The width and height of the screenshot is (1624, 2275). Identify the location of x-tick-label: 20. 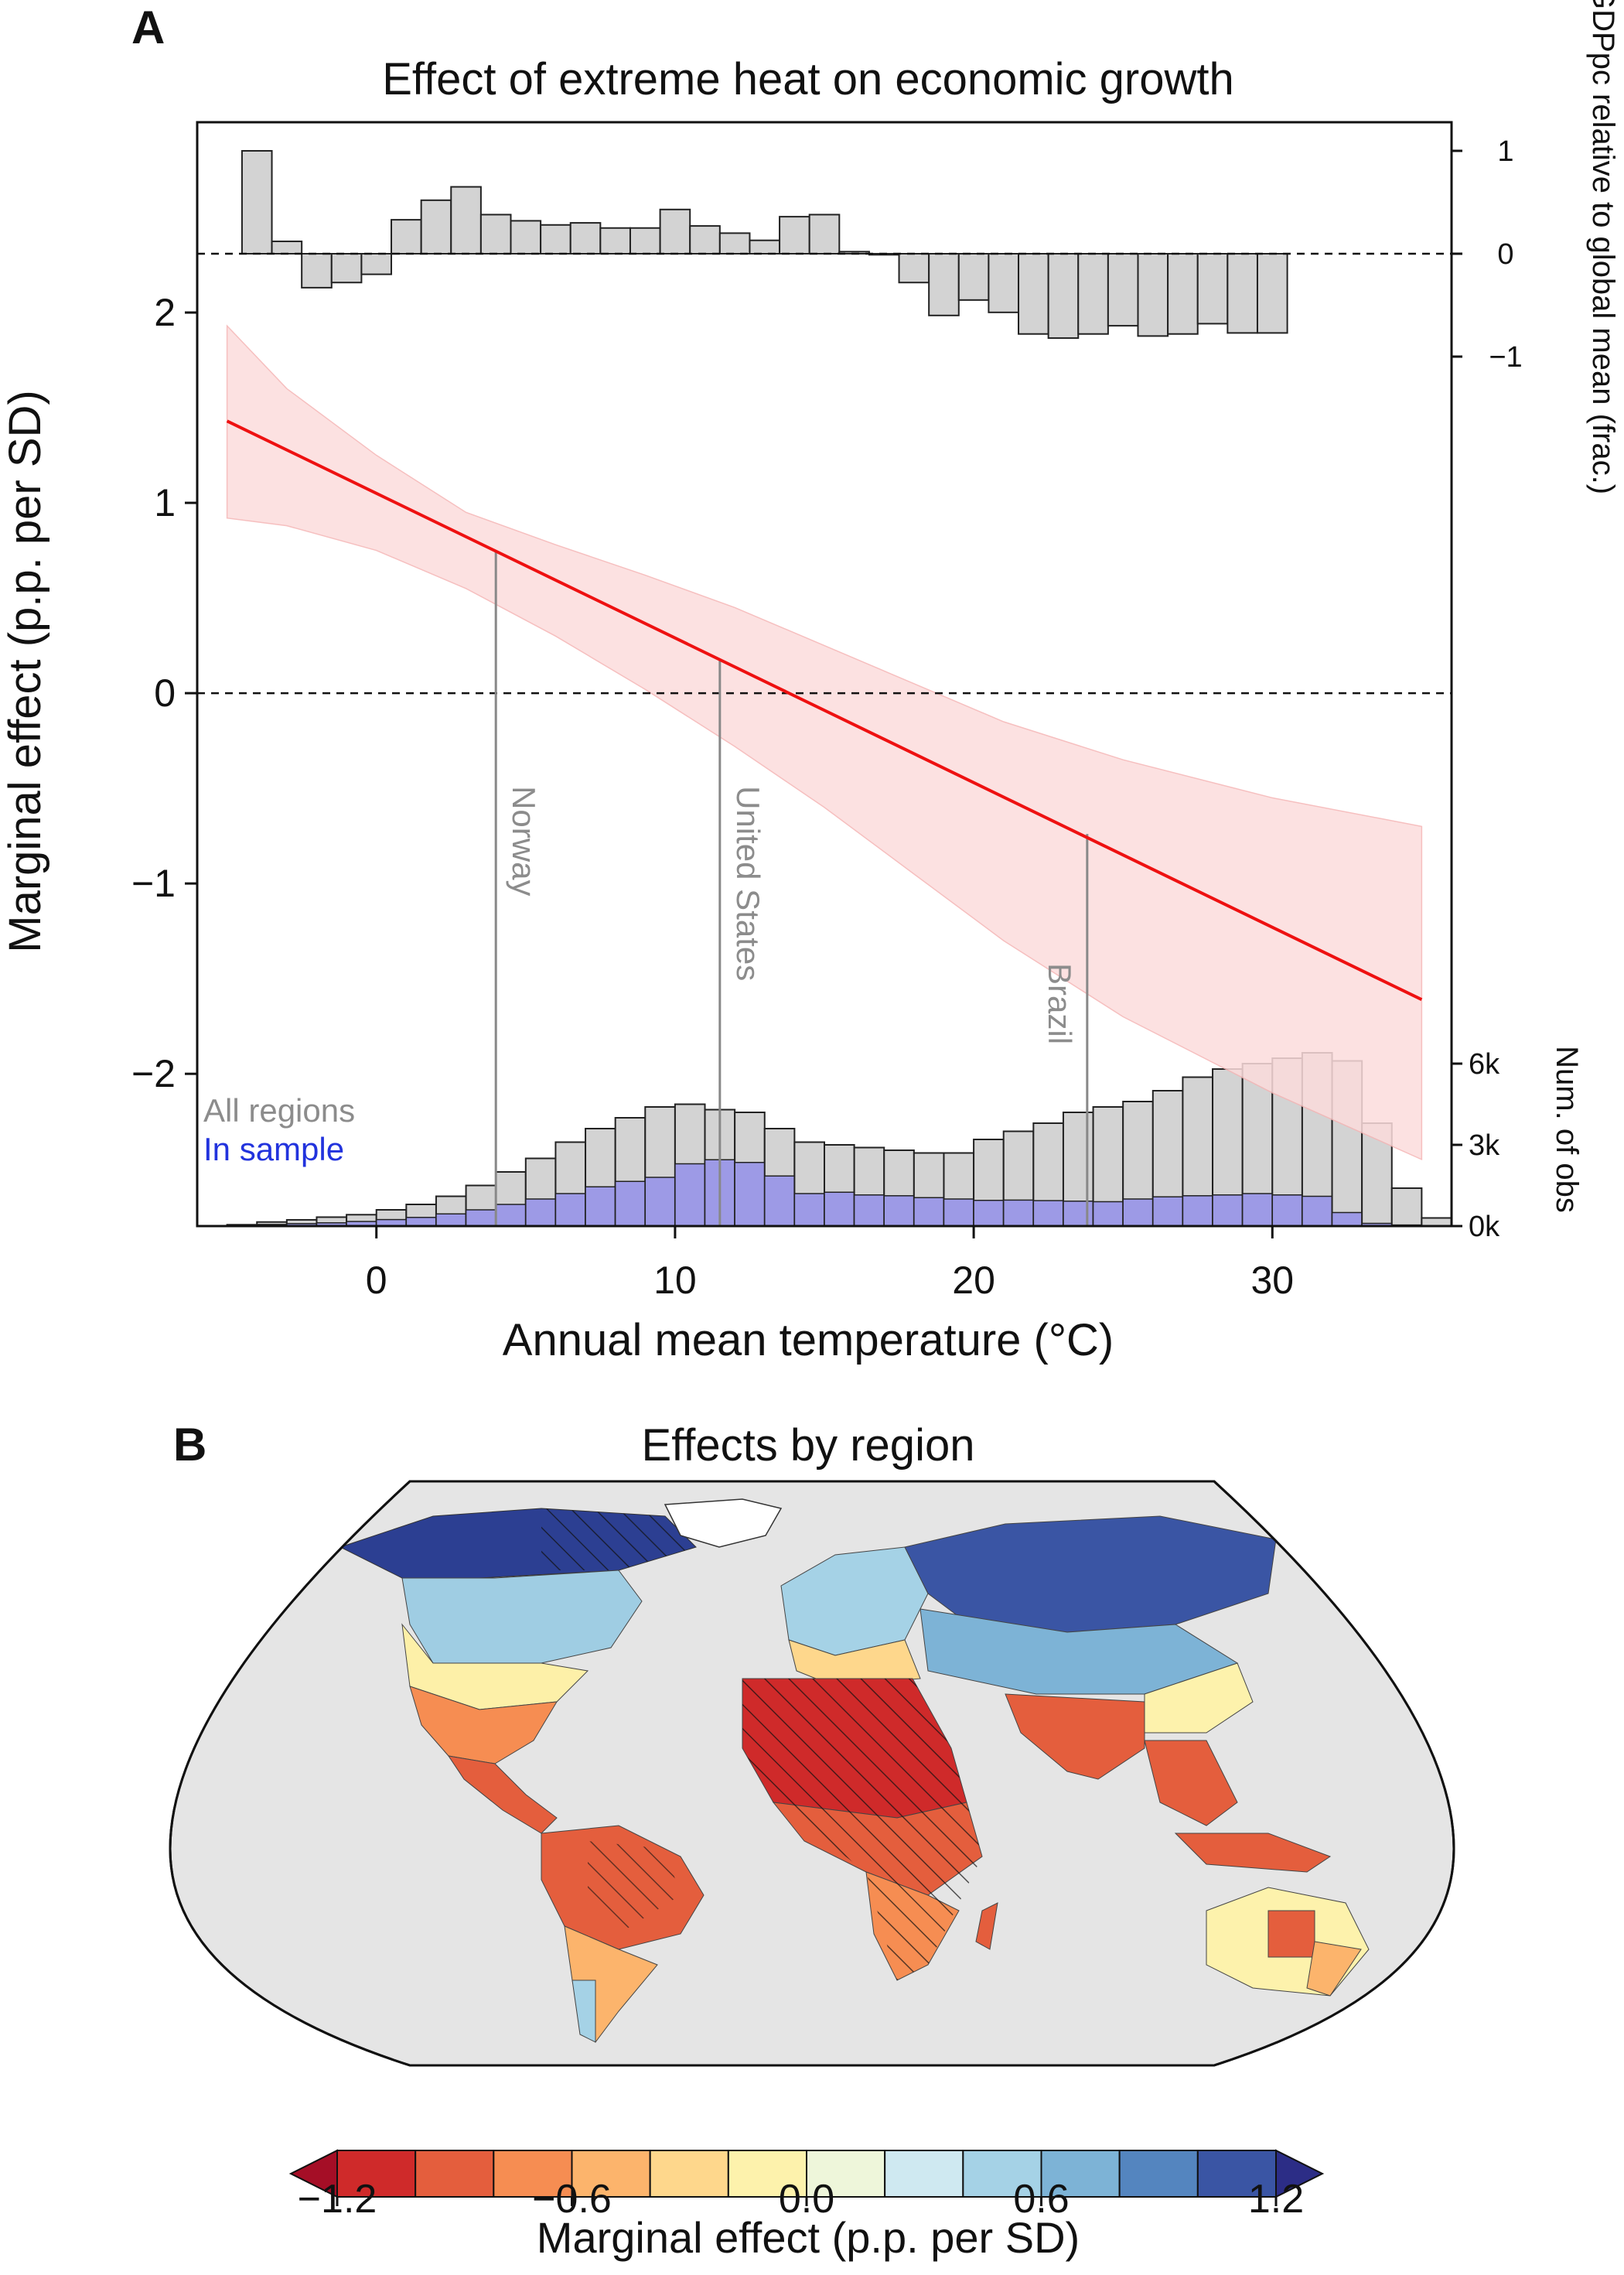
(974, 1280).